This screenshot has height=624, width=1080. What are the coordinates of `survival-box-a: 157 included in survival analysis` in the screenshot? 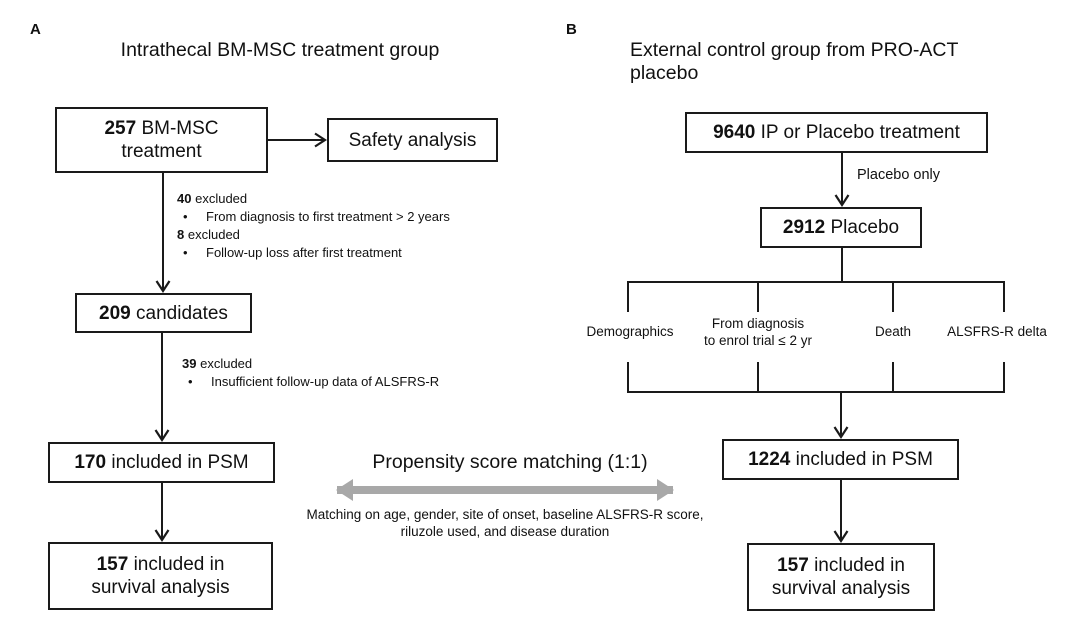 It's located at (160, 576).